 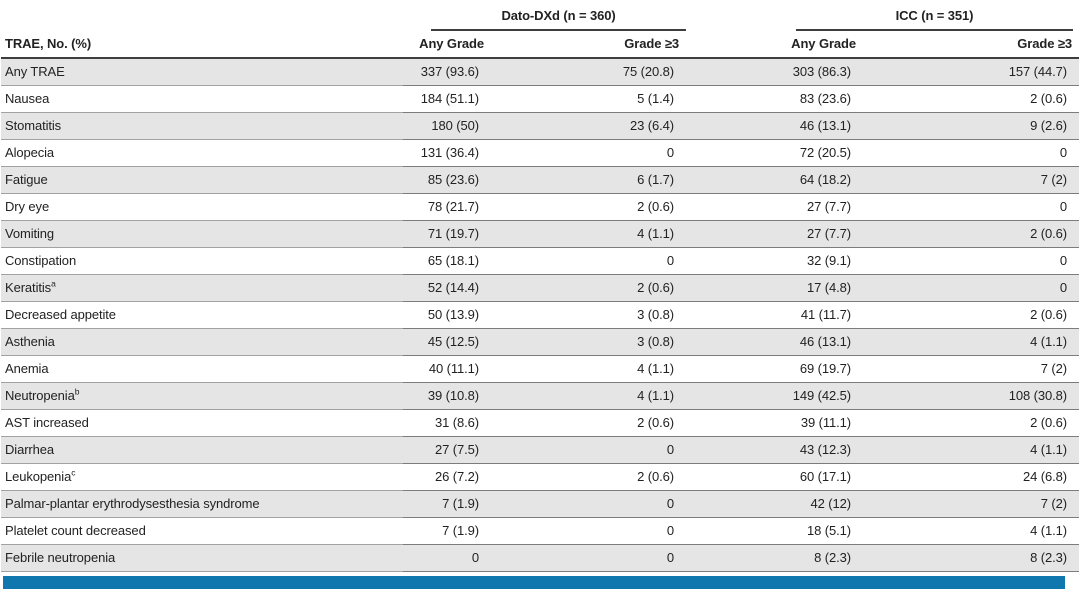 I want to click on footnote-marker: c, so click(x=73, y=472).